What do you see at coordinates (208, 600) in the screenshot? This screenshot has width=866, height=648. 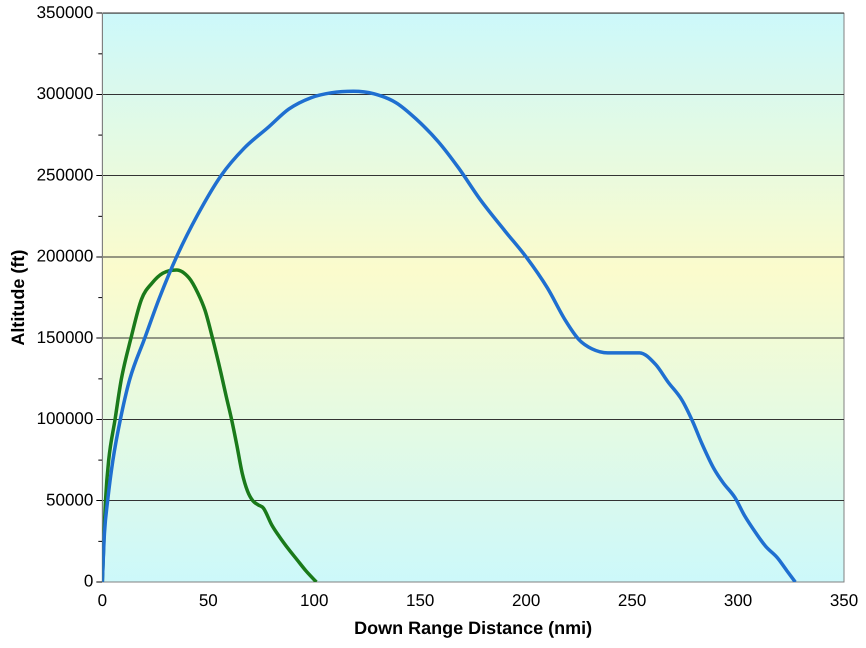 I see `x-tick-label: 50` at bounding box center [208, 600].